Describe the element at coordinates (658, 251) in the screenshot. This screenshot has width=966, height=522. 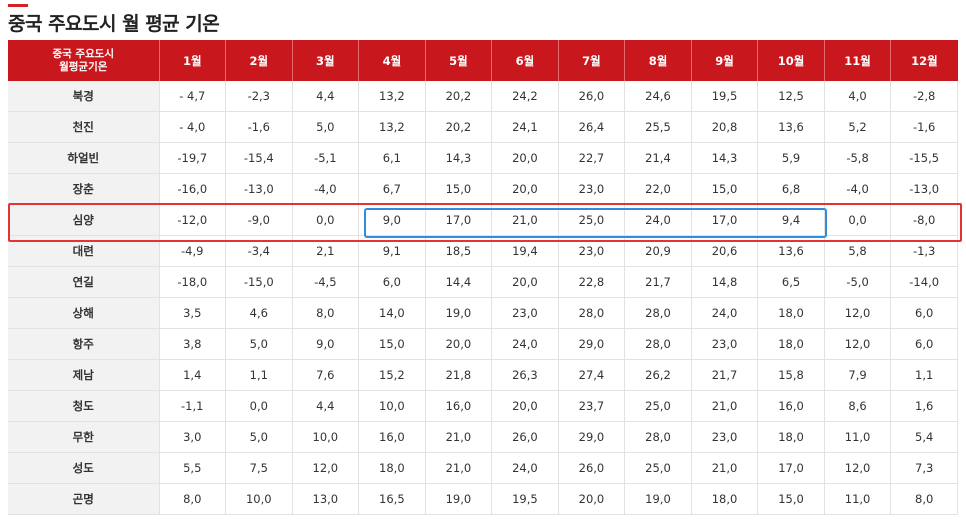
I see `temperature-cell: 20,9` at that location.